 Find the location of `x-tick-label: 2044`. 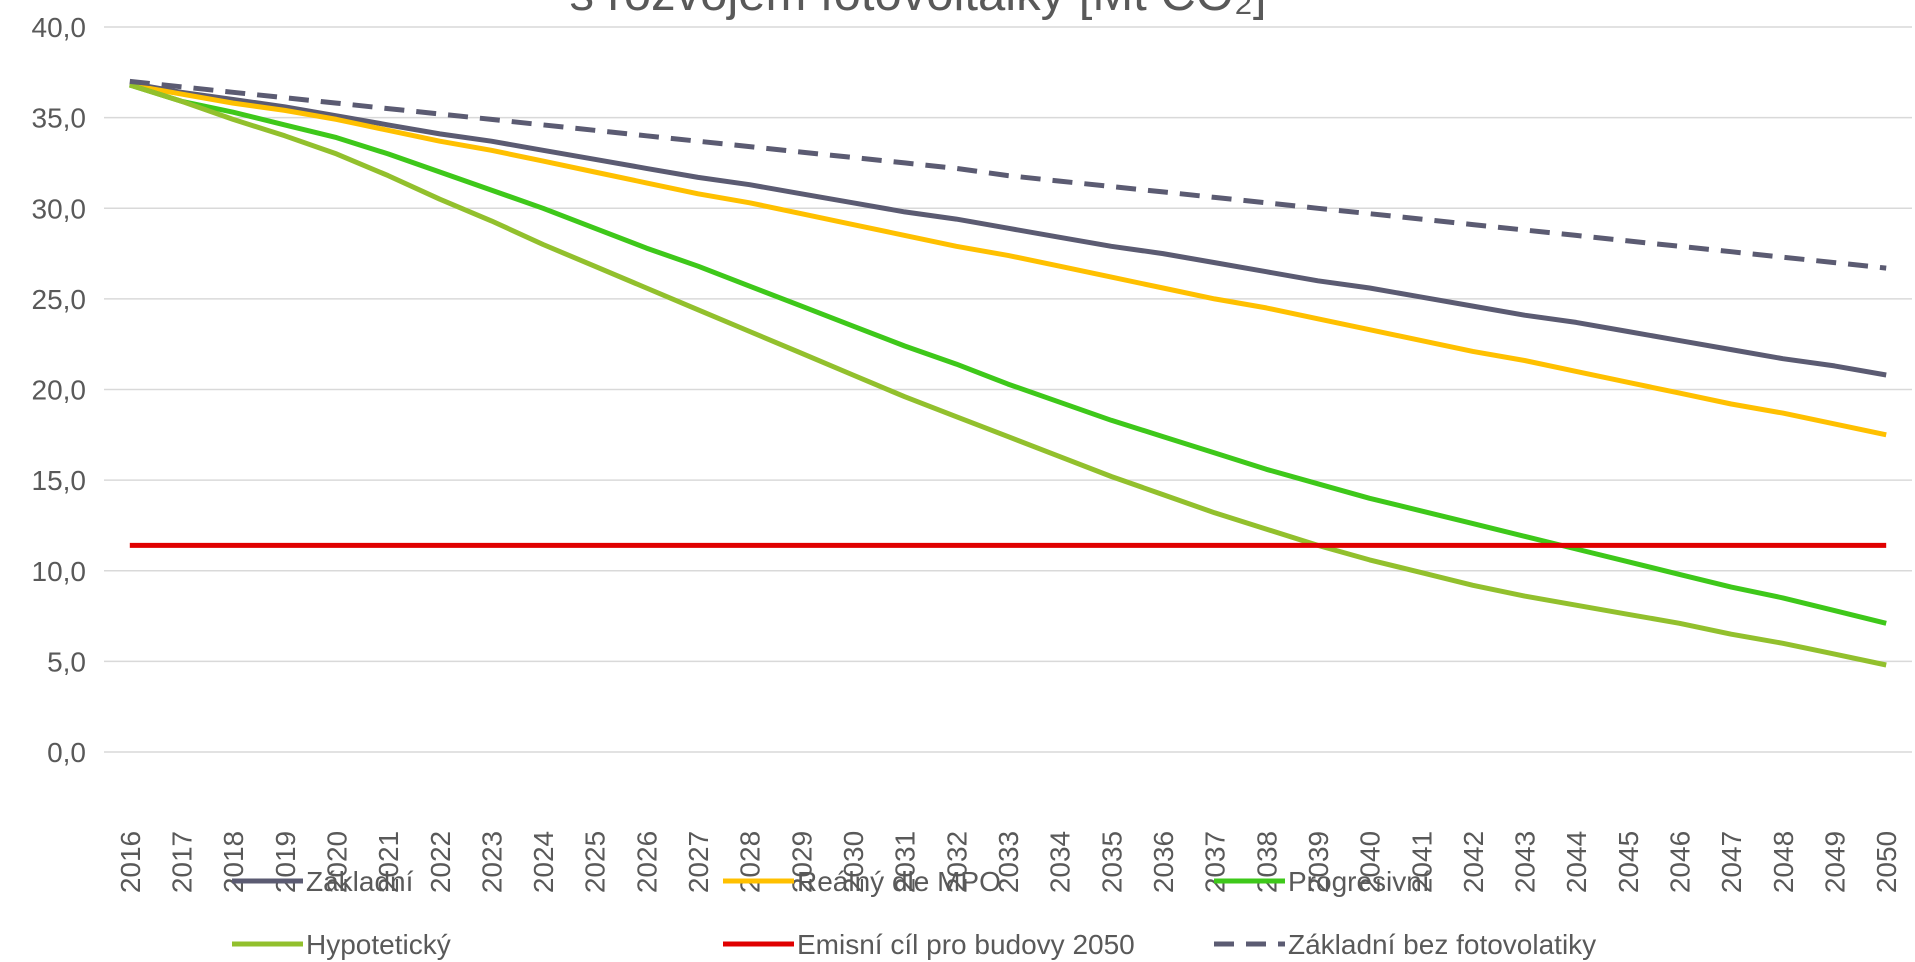

x-tick-label: 2044 is located at coordinates (1576, 862).